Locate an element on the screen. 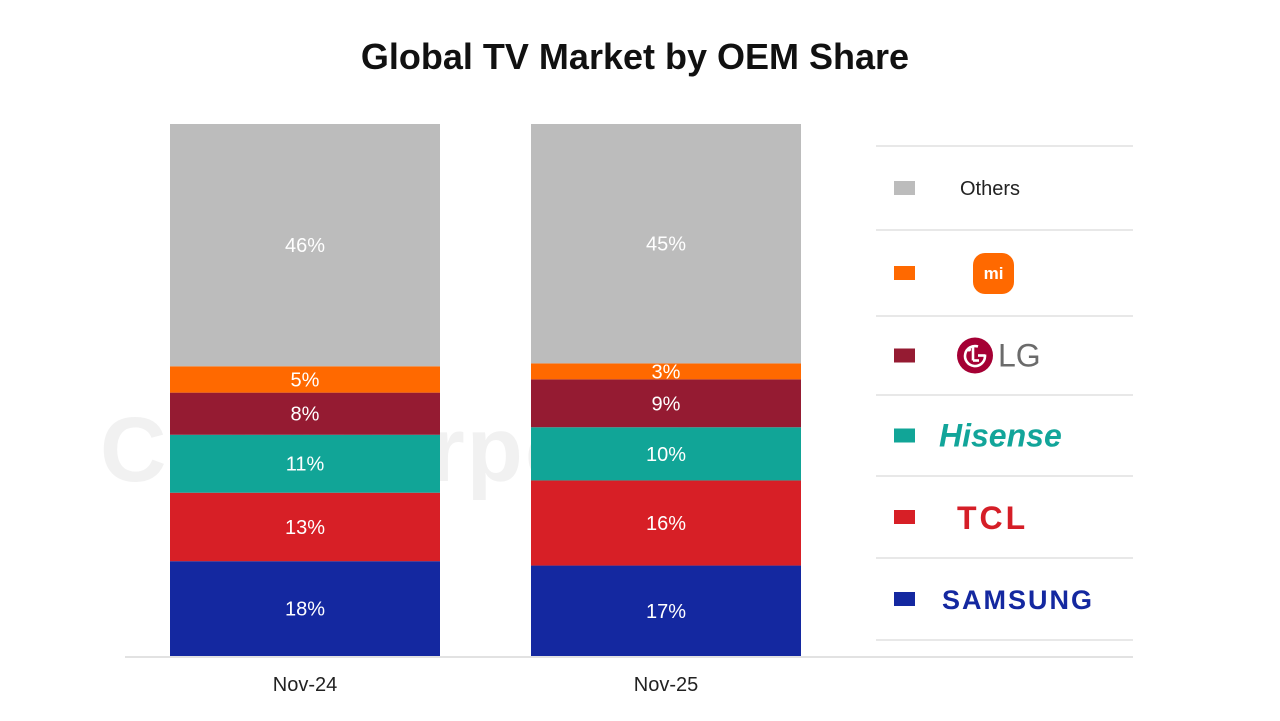 Image resolution: width=1280 pixels, height=721 pixels. xiaomi-logo is located at coordinates (993, 273).